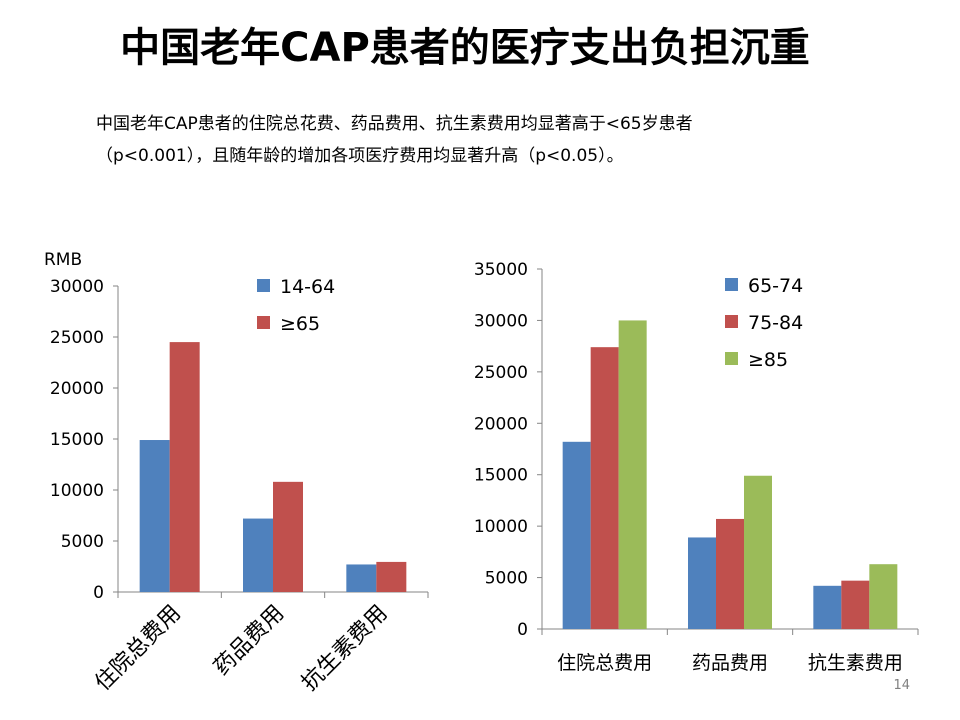  What do you see at coordinates (394, 124) in the screenshot?
I see `summary-line-1: 中国老年CAP患者的住院总花费、药品费用、抗生素费用均显著高于<65岁患者` at bounding box center [394, 124].